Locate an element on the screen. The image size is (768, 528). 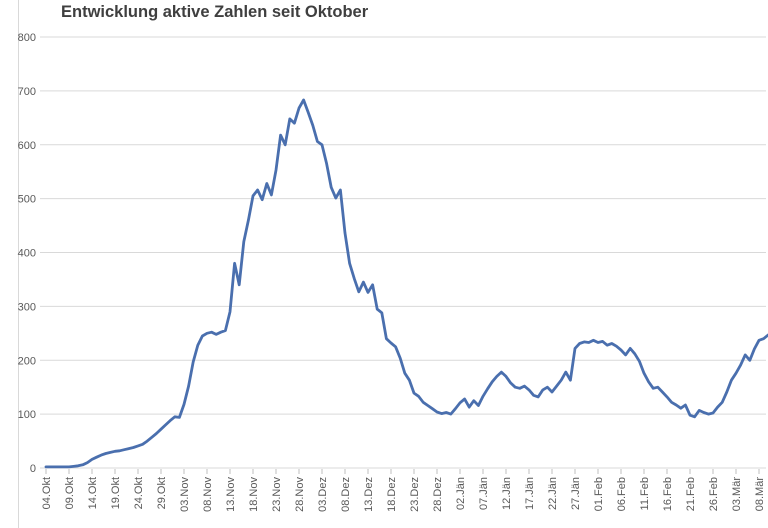
x-tick-label: 17.Jän is located at coordinates (530, 493).